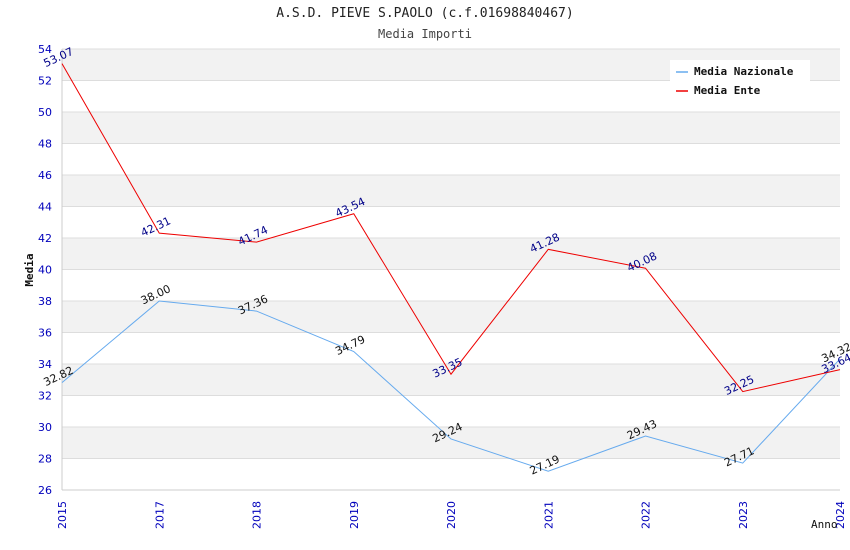  I want to click on y-tick-label: 30, so click(45, 427).